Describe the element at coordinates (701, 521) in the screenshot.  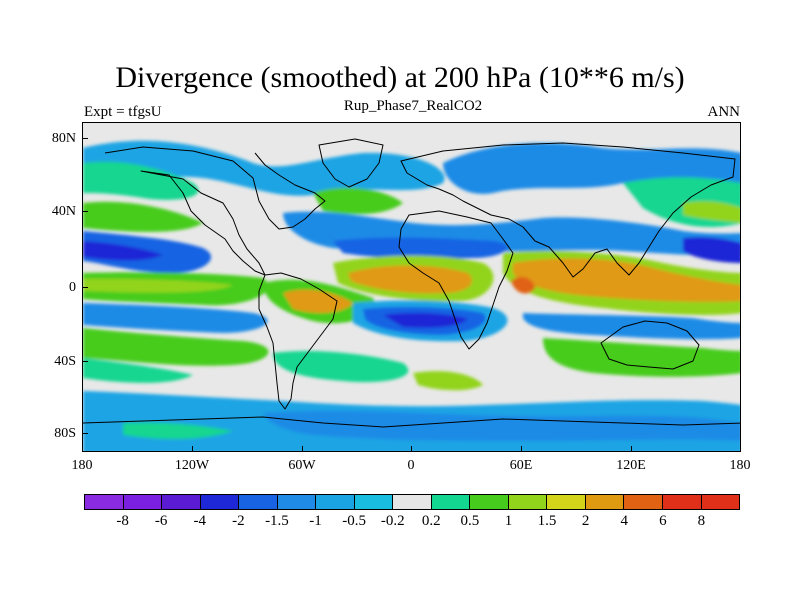
I see `colorbar-label: 8` at that location.